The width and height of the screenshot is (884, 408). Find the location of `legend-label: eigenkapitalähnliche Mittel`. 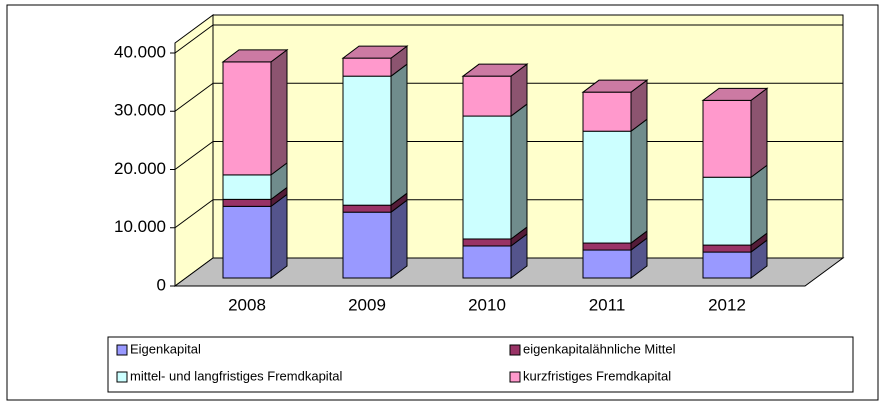

legend-label: eigenkapitalähnliche Mittel is located at coordinates (599, 348).